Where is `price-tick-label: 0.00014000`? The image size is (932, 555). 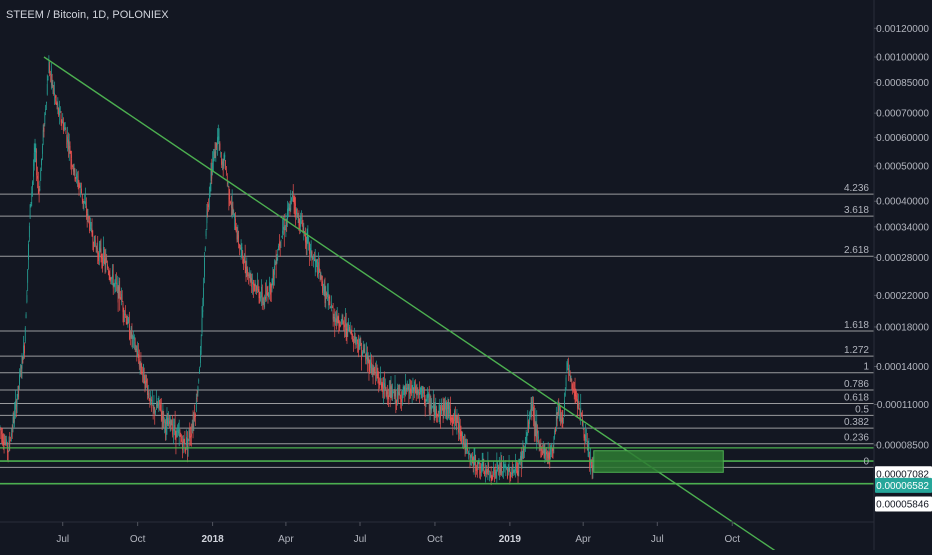
price-tick-label: 0.00014000 is located at coordinates (902, 367).